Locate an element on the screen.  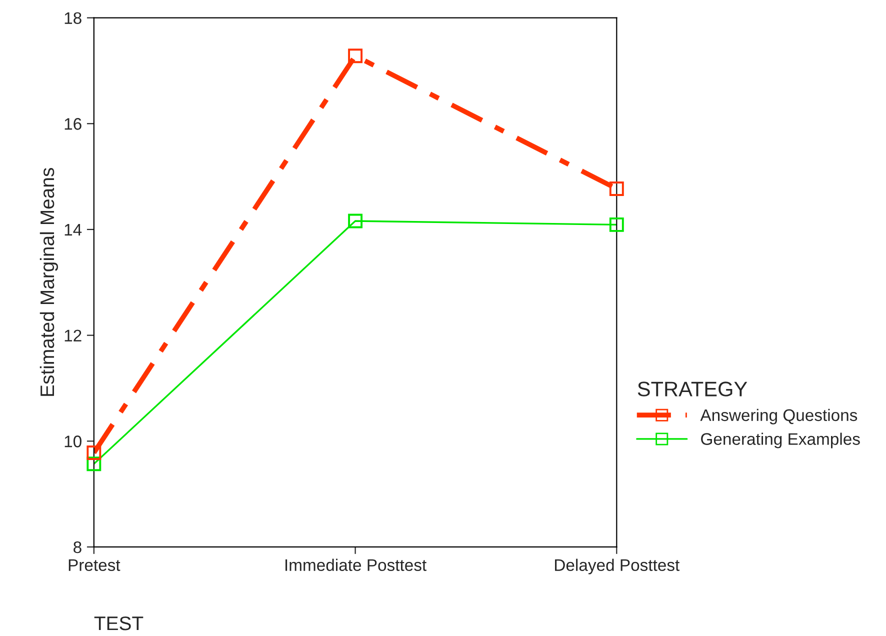
y-tick-label: 8 is located at coordinates (78, 547).